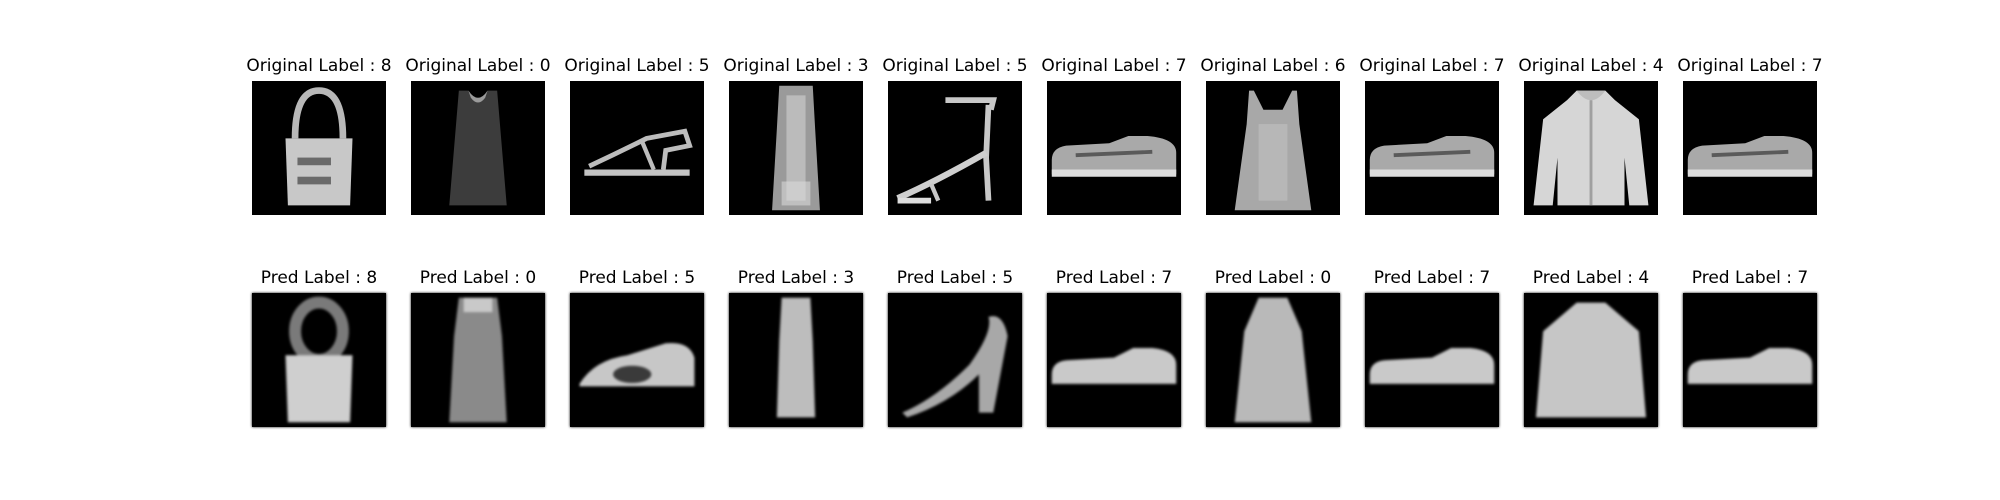  I want to click on pred-label-2: Pred Label : 0, so click(478, 278).